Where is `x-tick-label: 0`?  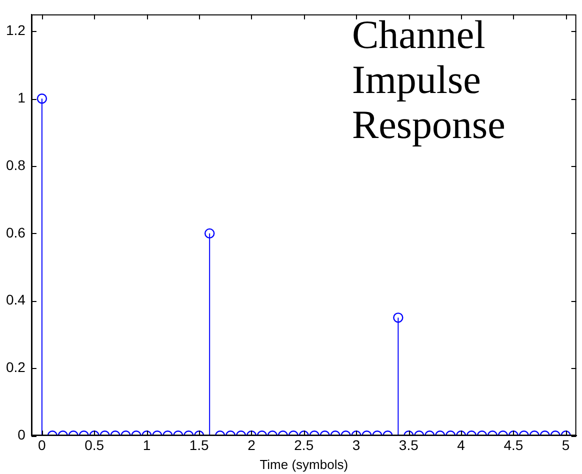
x-tick-label: 0 is located at coordinates (42, 444).